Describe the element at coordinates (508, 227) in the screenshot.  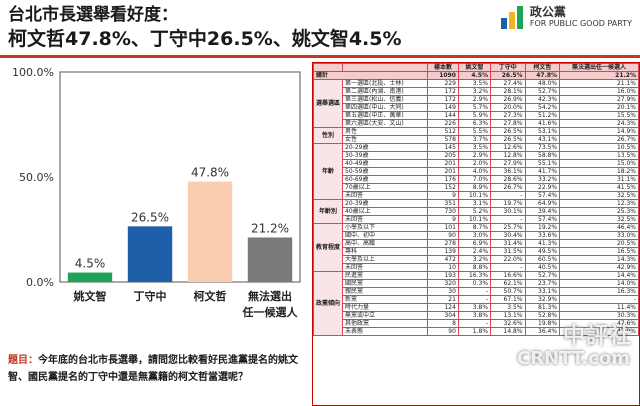
I see `table-cell: 25.7%` at that location.